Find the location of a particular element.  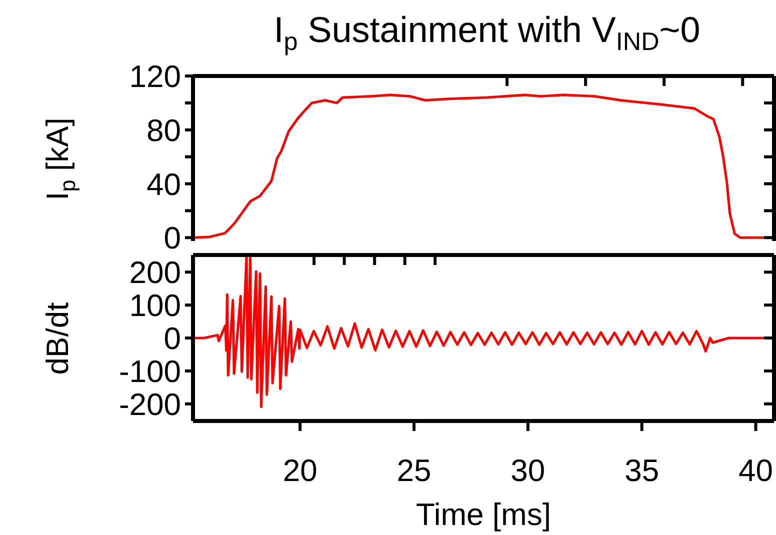

y-tick-label: 120 is located at coordinates (155, 76).